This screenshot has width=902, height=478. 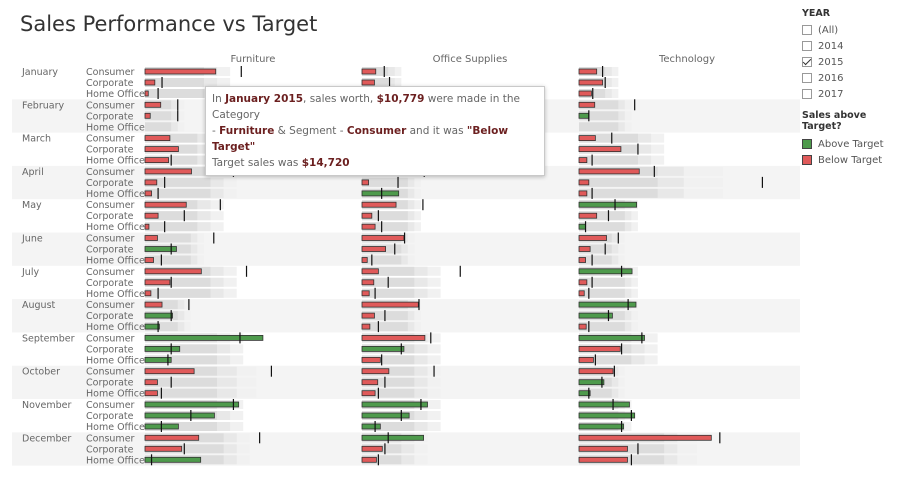 What do you see at coordinates (436, 131) in the screenshot?
I see `tooltip-text: and it was` at bounding box center [436, 131].